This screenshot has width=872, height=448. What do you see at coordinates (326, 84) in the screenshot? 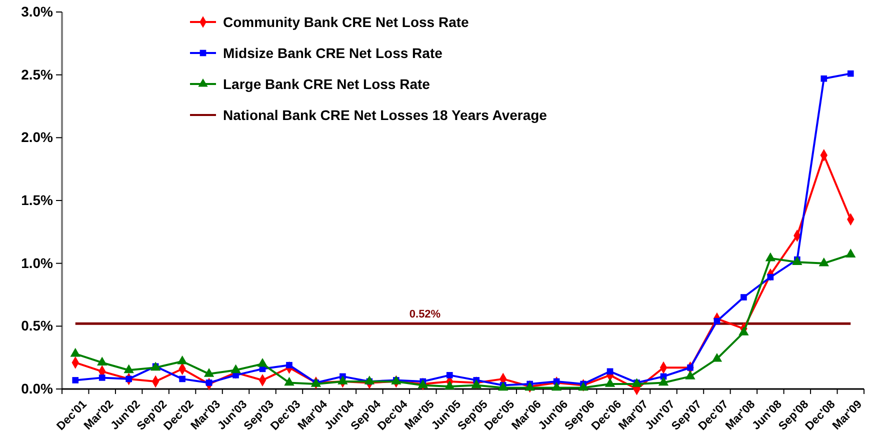
I see `legend-label: Large Bank CRE Net Loss Rate` at bounding box center [326, 84].